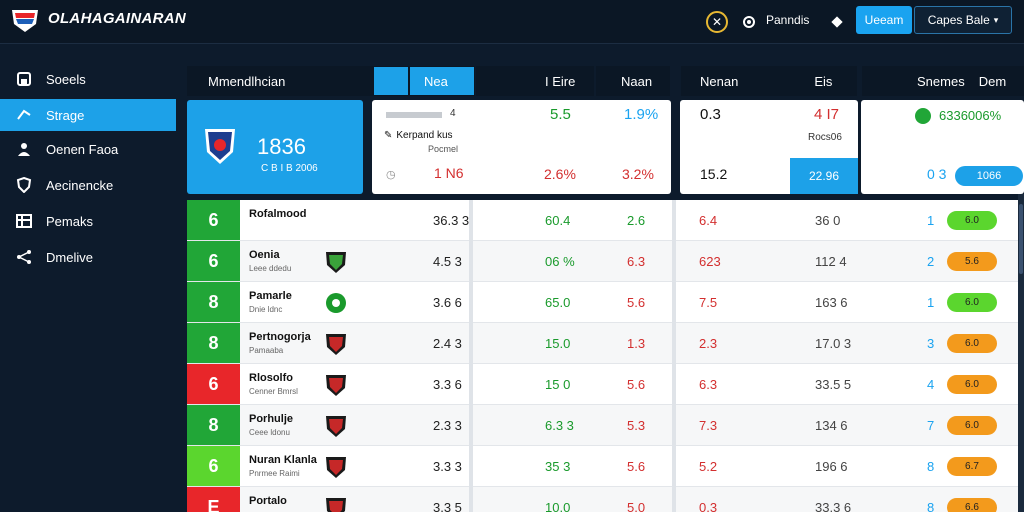 This screenshot has width=1024, height=512. What do you see at coordinates (708, 425) in the screenshot?
I see `stat-cell: 7.3` at bounding box center [708, 425].